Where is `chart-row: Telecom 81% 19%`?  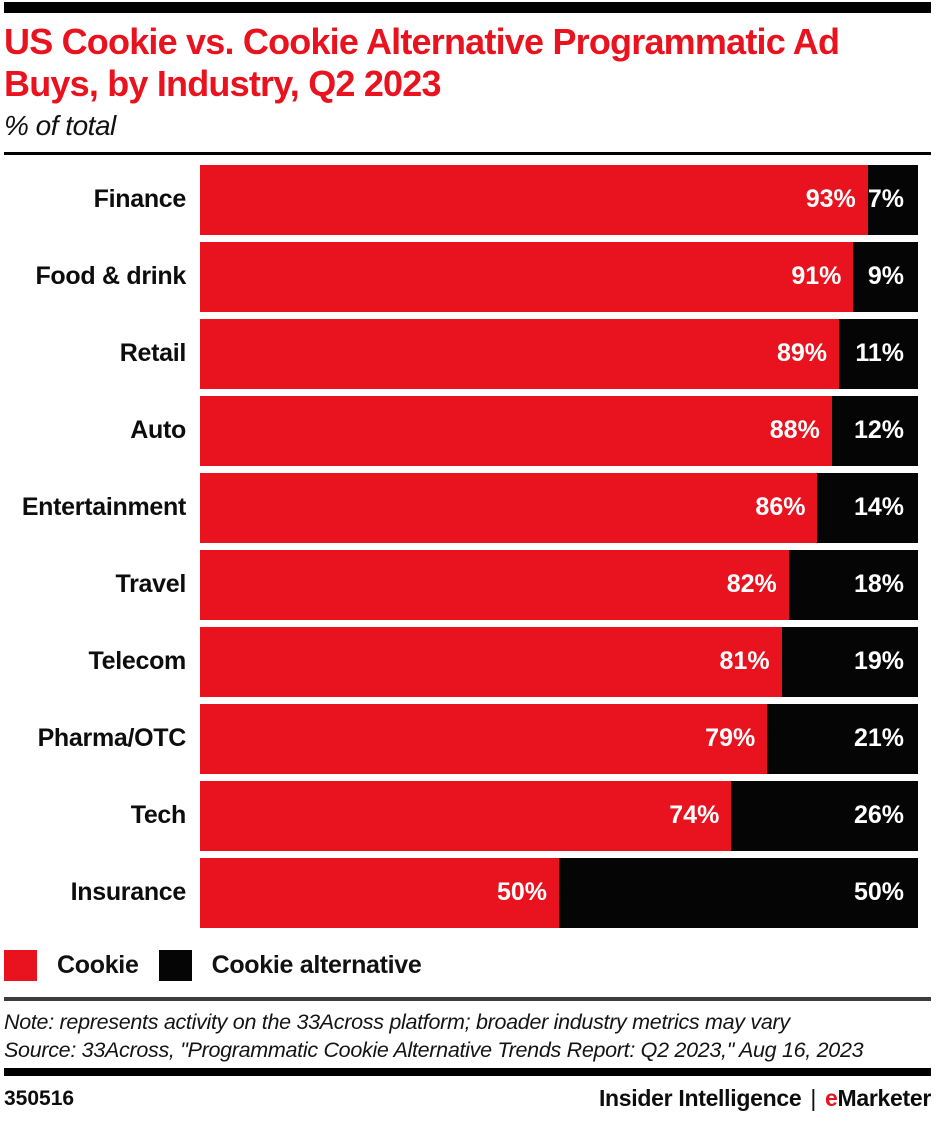 chart-row: Telecom 81% 19% is located at coordinates (461, 661).